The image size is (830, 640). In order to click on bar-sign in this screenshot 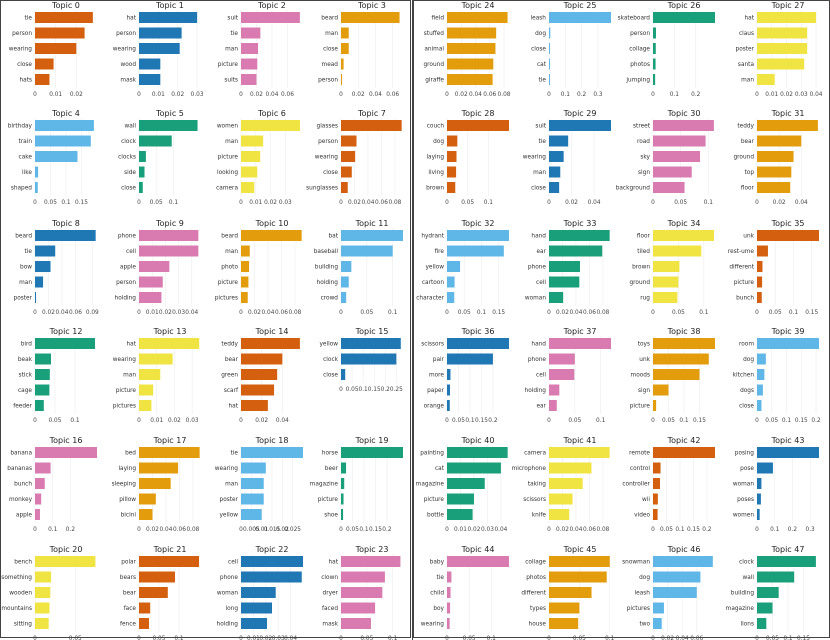, I will do `click(661, 390)`.